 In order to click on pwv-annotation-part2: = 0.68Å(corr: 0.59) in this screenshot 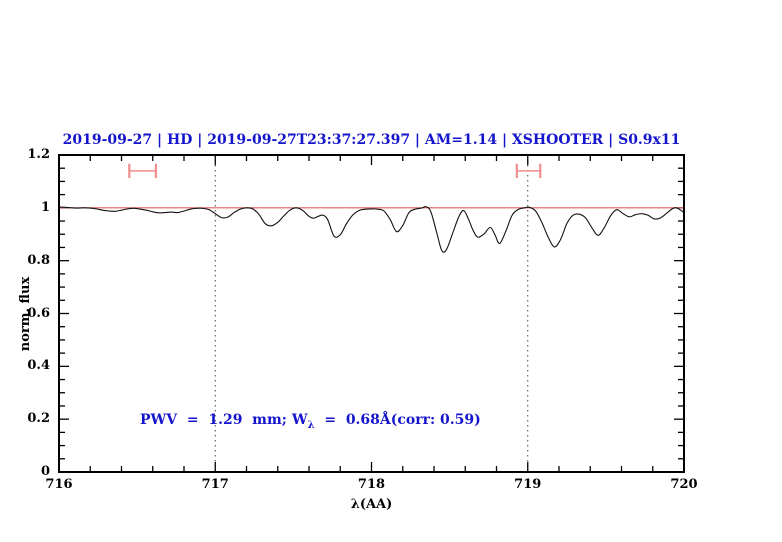, I will do `click(397, 420)`.